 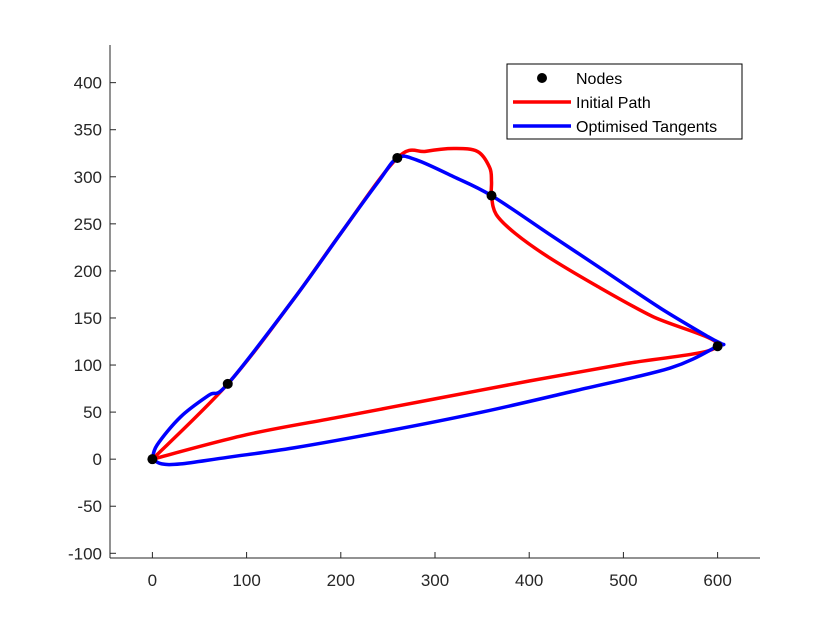 I want to click on x-tick-label: 0, so click(x=152, y=580).